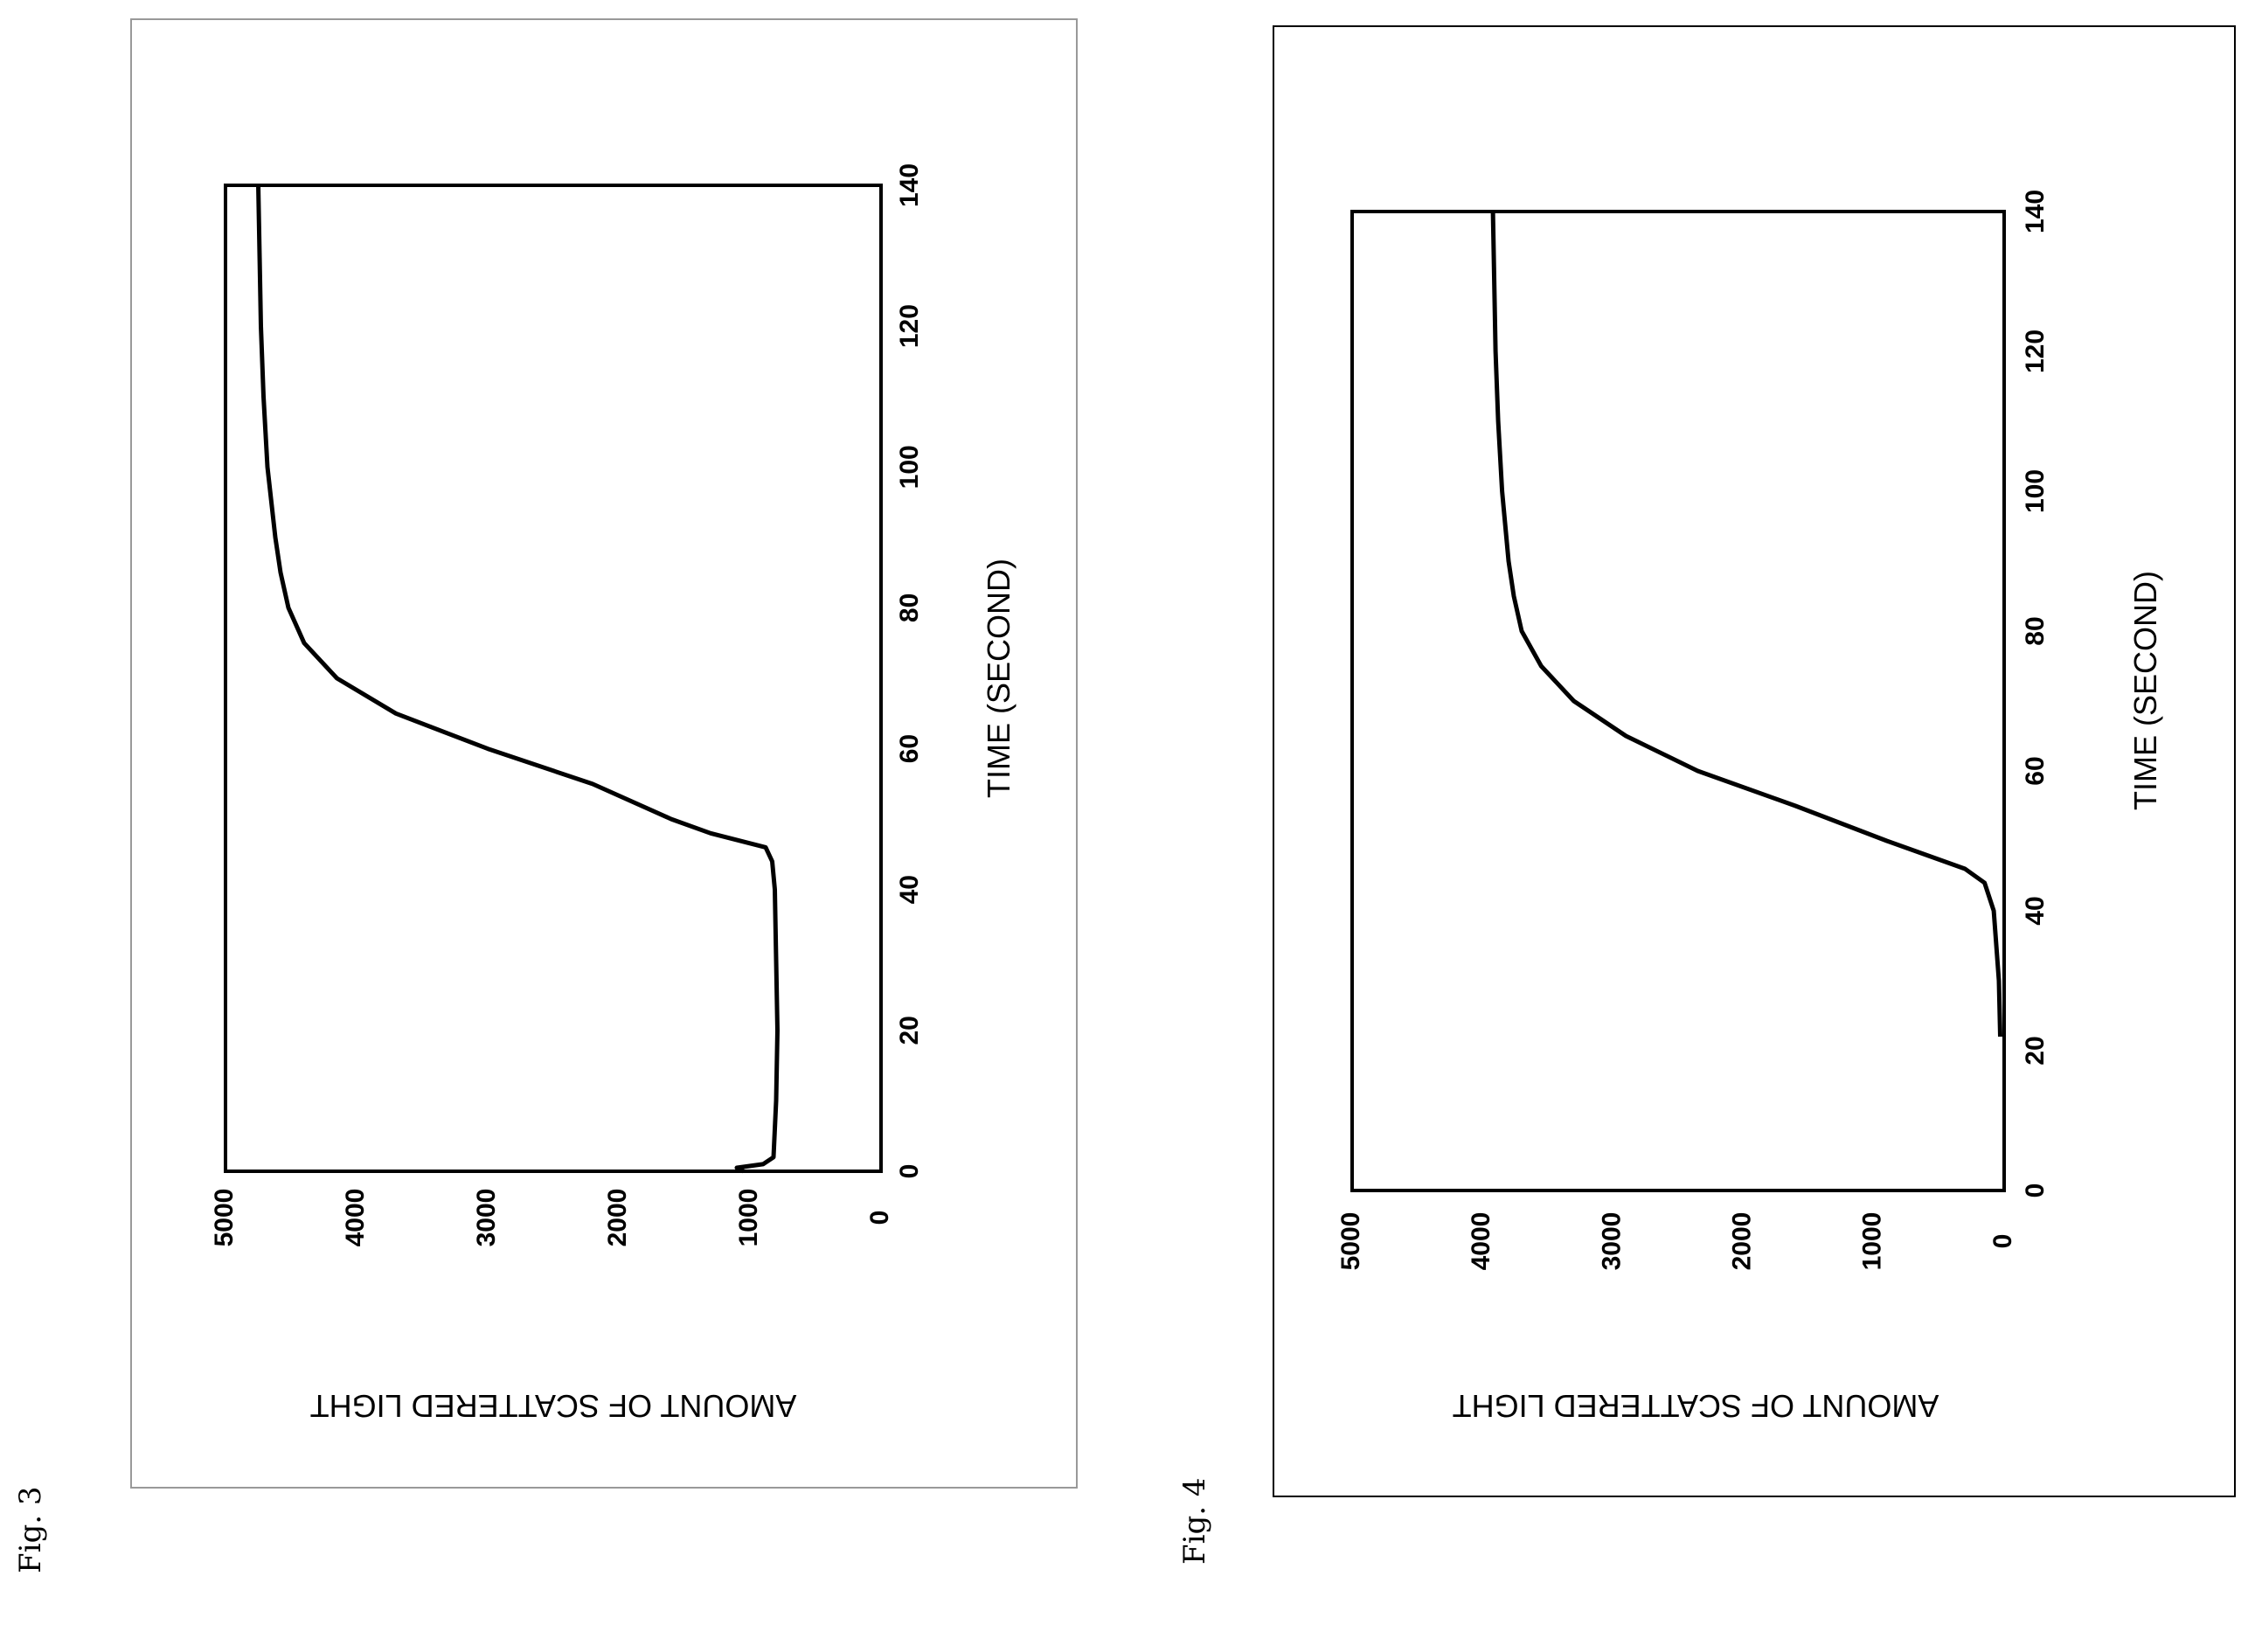 The width and height of the screenshot is (2248, 1652). What do you see at coordinates (880, 1218) in the screenshot?
I see `chart-fig3-y-tick-label: 0` at bounding box center [880, 1218].